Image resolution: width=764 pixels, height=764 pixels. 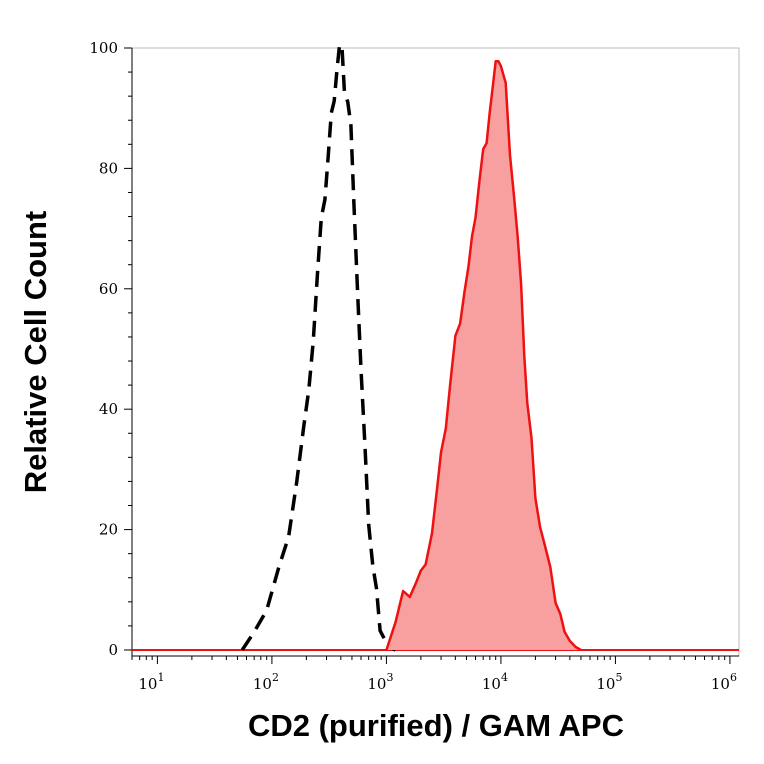 What do you see at coordinates (108, 168) in the screenshot?
I see `y-tick-label: 80` at bounding box center [108, 168].